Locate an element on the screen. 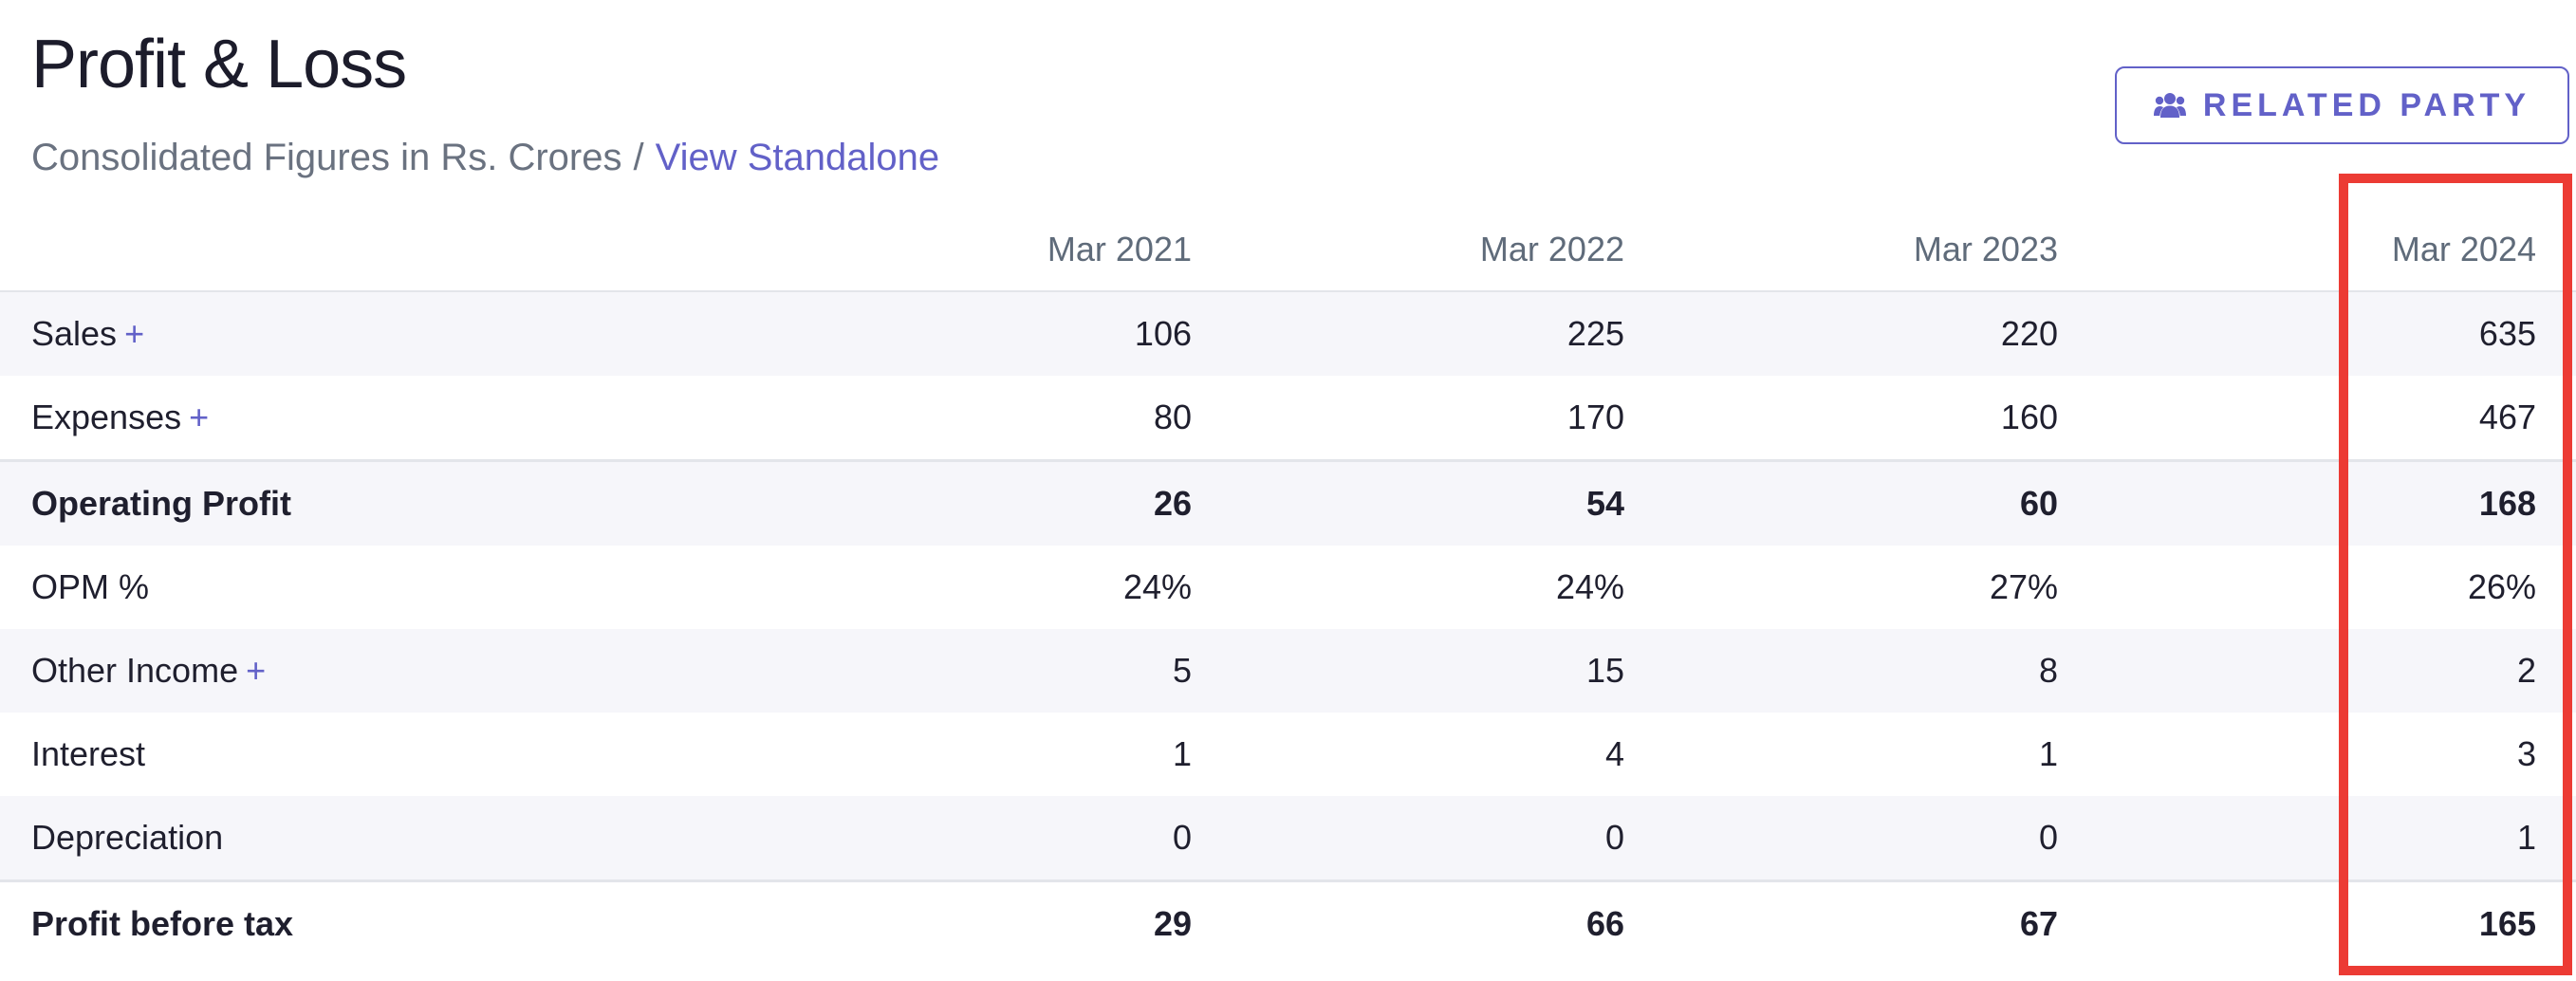 This screenshot has width=2576, height=981. column-header-mar-2021: Mar 2021 is located at coordinates (986, 251).